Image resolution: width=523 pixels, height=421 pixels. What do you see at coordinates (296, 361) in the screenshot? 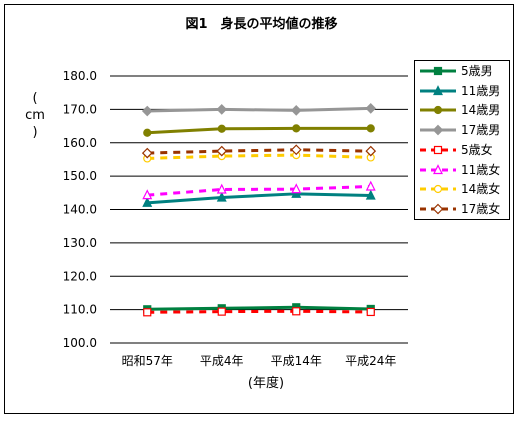
I see `x-tick-label: 平成14年` at bounding box center [296, 361].